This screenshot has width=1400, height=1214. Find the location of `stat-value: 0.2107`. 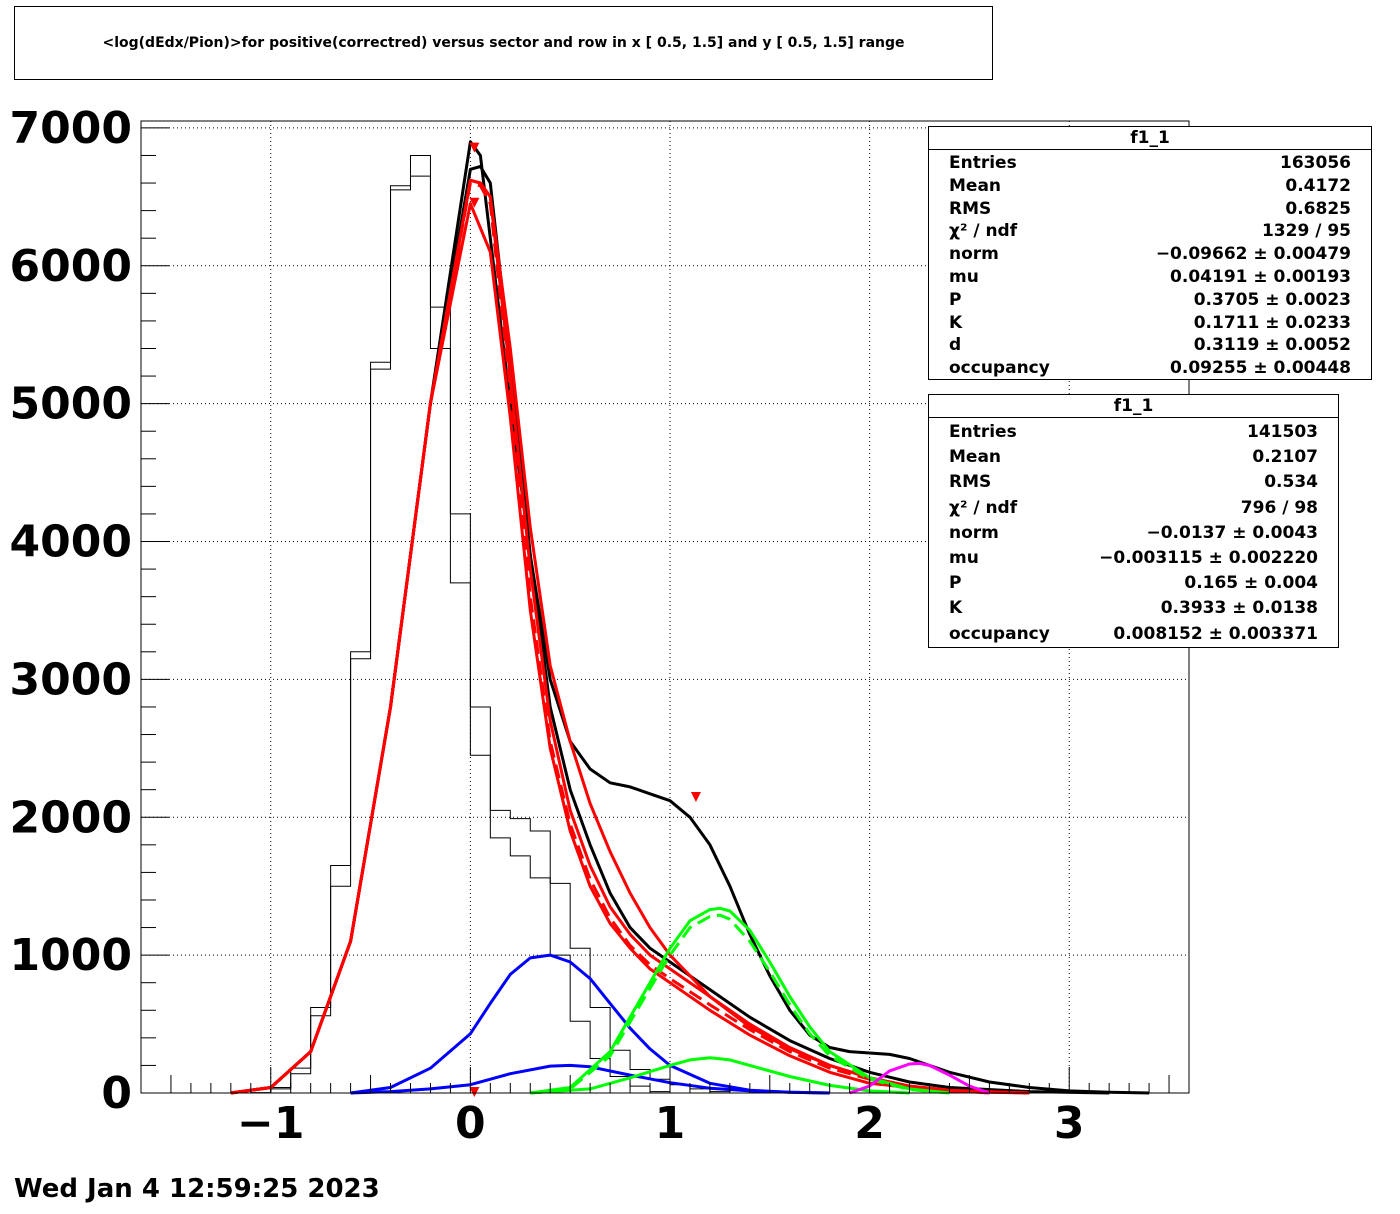

stat-value: 0.2107 is located at coordinates (1285, 457).